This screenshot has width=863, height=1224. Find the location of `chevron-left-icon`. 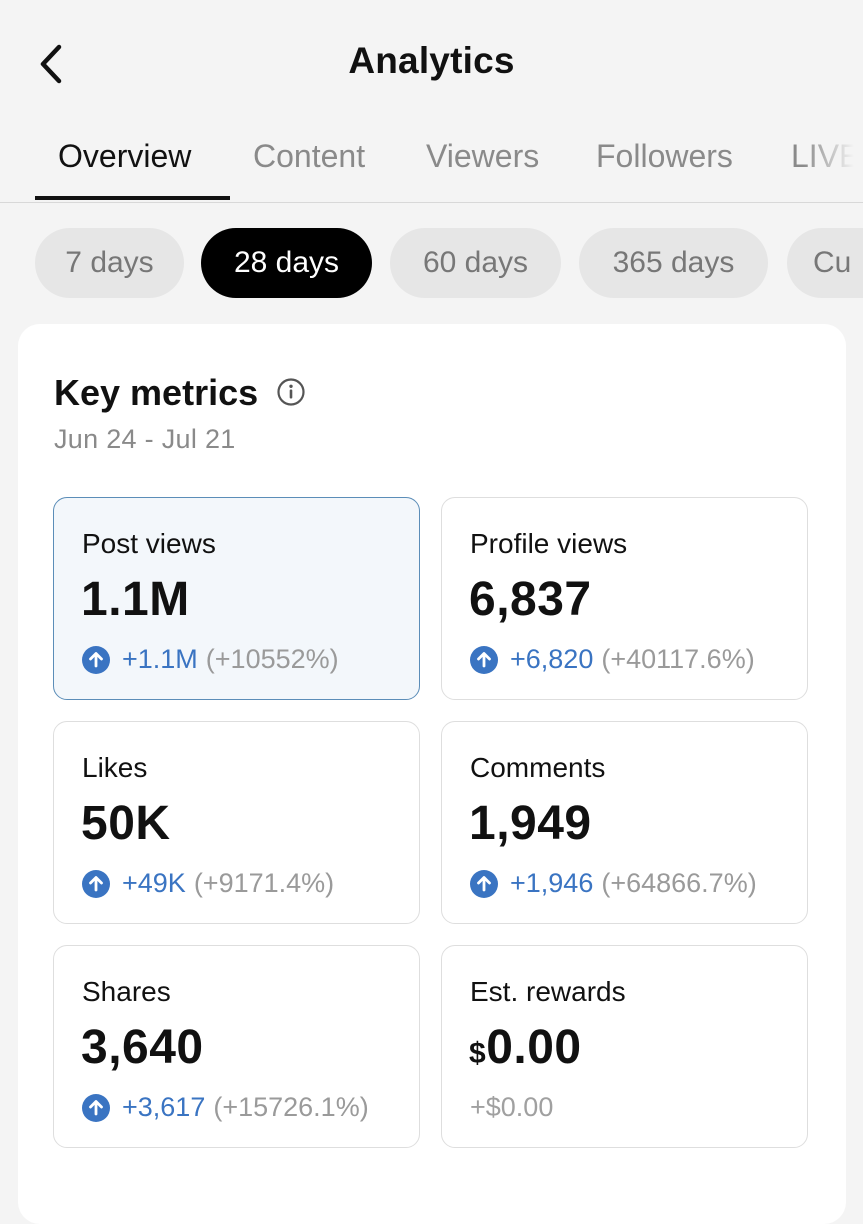

chevron-left-icon is located at coordinates (51, 64).